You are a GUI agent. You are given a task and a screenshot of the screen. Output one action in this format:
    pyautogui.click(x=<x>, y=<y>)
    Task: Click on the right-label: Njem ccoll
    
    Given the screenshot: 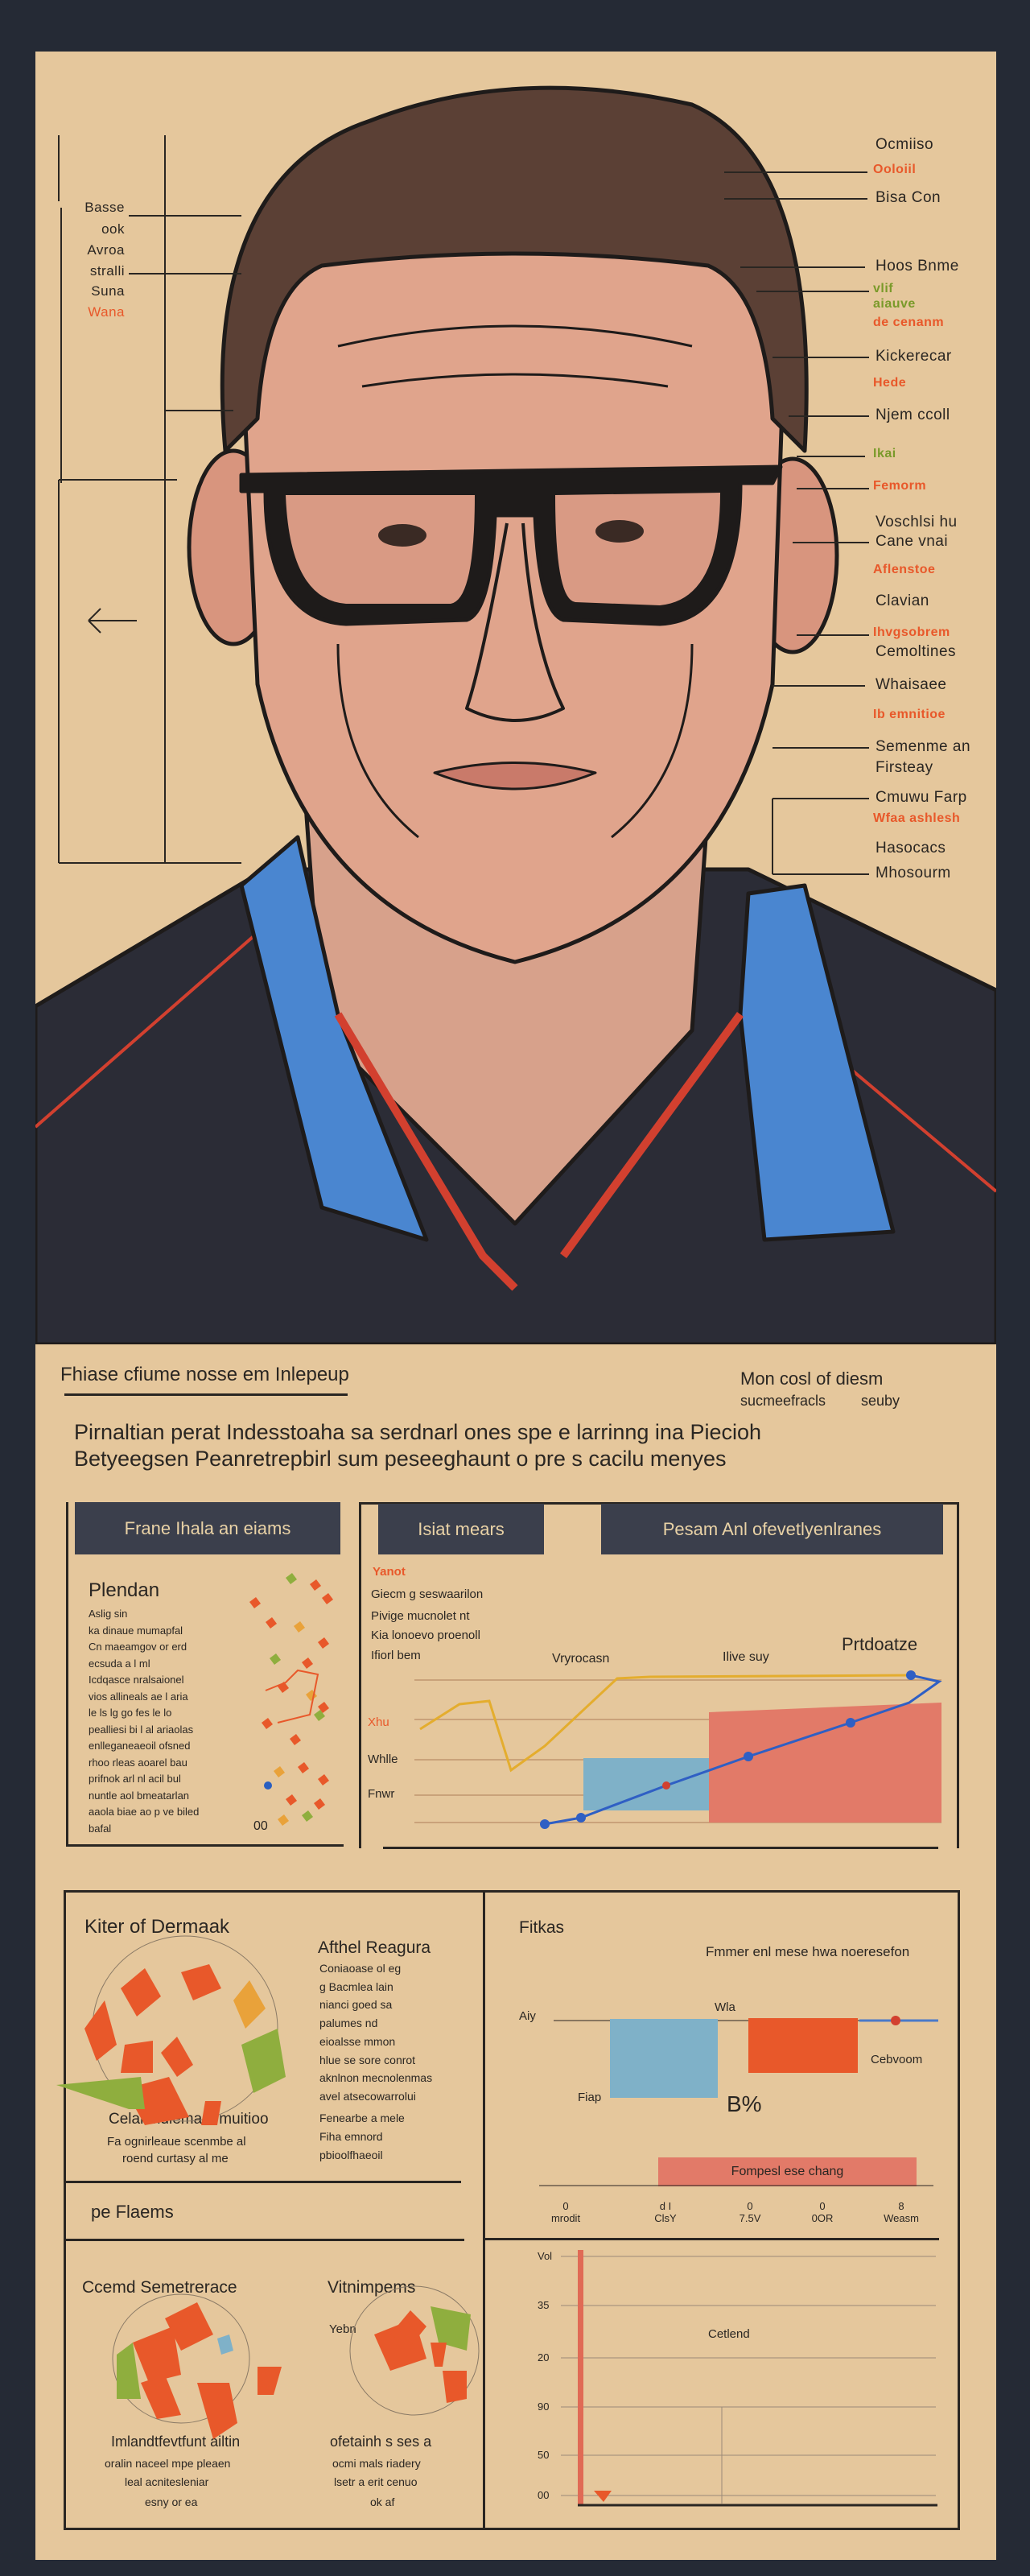 What is the action you would take?
    pyautogui.click(x=913, y=415)
    